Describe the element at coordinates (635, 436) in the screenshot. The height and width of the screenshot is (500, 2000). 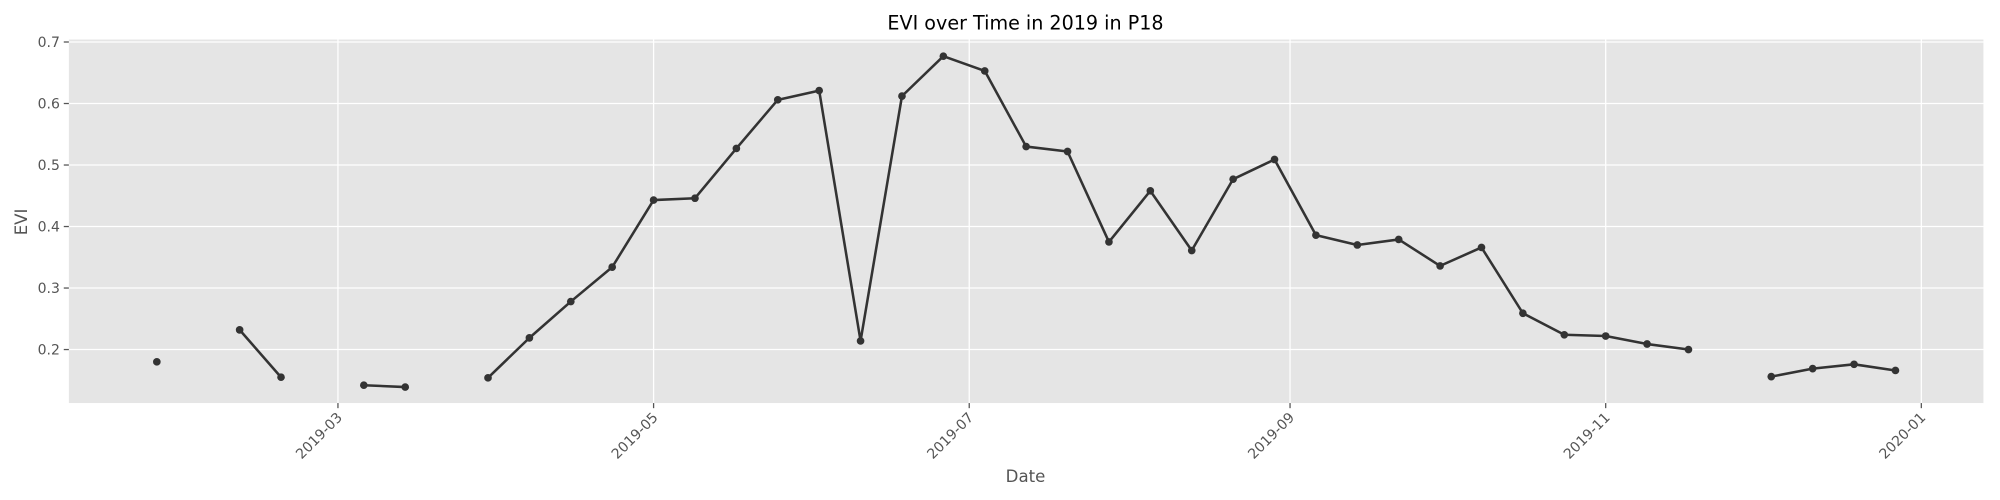
I see `x-tick-label: 2019-05` at that location.